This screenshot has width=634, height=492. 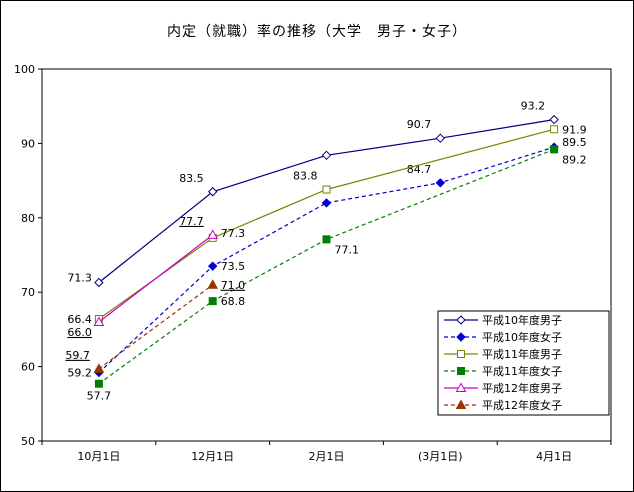 What do you see at coordinates (191, 178) in the screenshot?
I see `data-label: 83.5` at bounding box center [191, 178].